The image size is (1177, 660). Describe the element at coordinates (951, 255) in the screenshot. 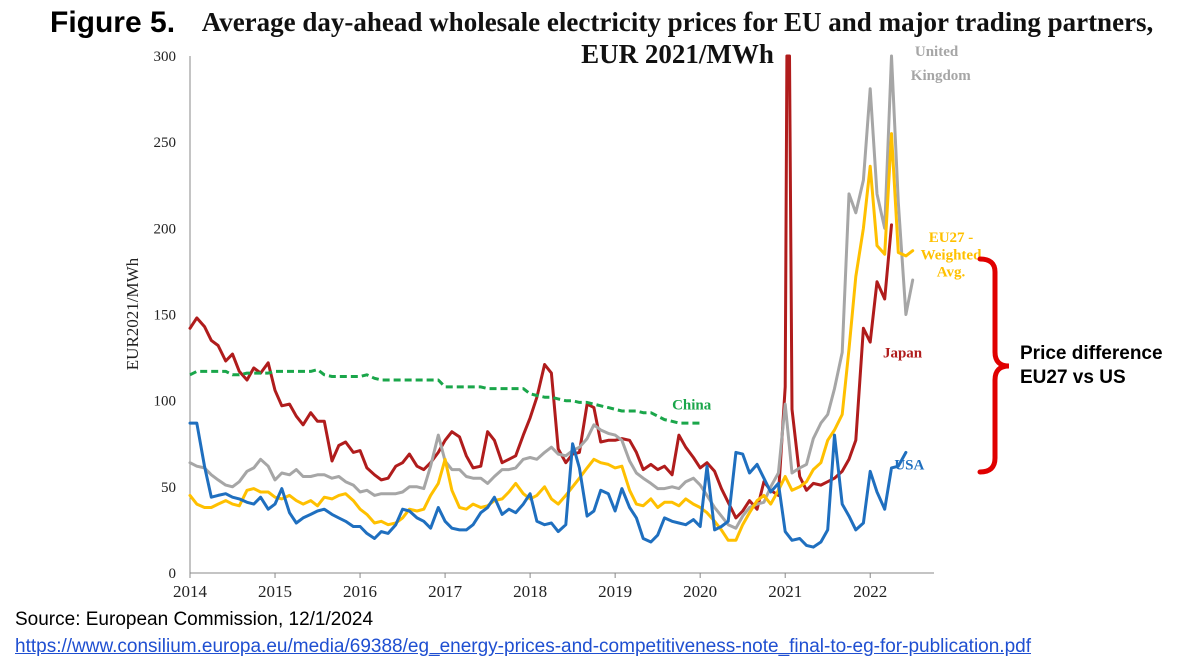

I see `annotation-label: Weighted` at that location.